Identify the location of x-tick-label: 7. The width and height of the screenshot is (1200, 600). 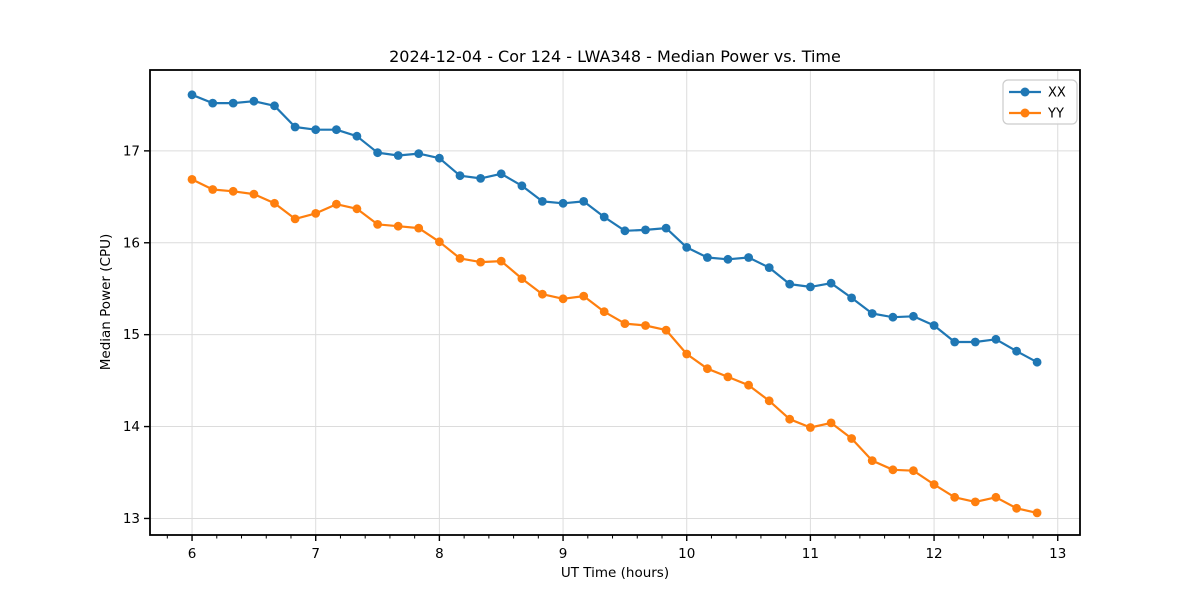
(315, 554).